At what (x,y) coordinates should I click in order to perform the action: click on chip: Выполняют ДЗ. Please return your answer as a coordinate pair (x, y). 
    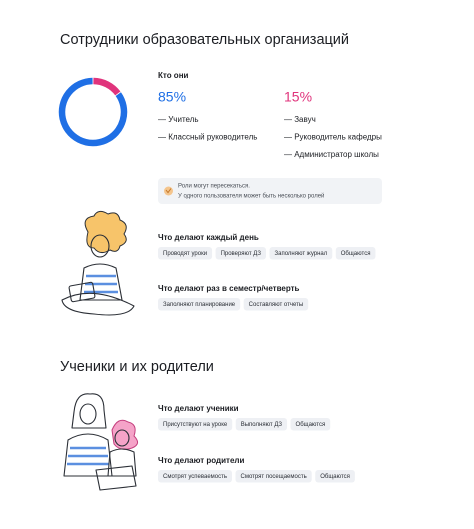
    Looking at the image, I should click on (261, 424).